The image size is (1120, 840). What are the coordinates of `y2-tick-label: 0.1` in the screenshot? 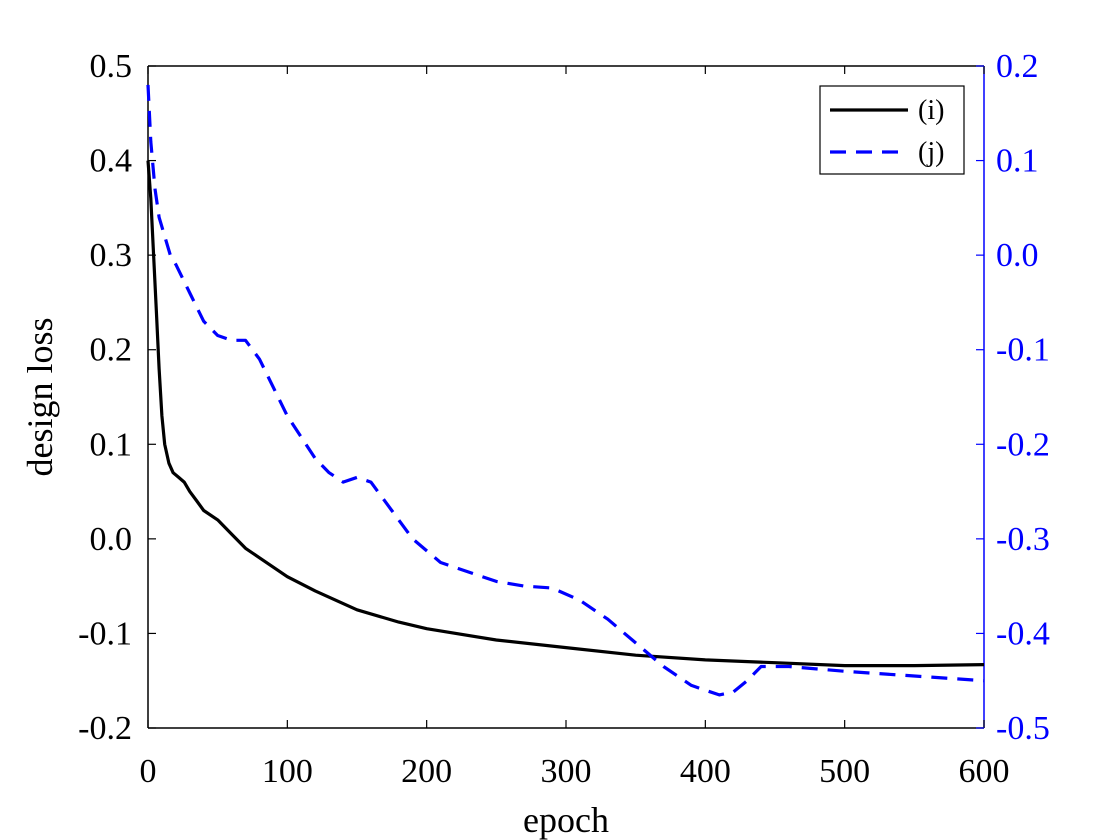 It's located at (1017, 161).